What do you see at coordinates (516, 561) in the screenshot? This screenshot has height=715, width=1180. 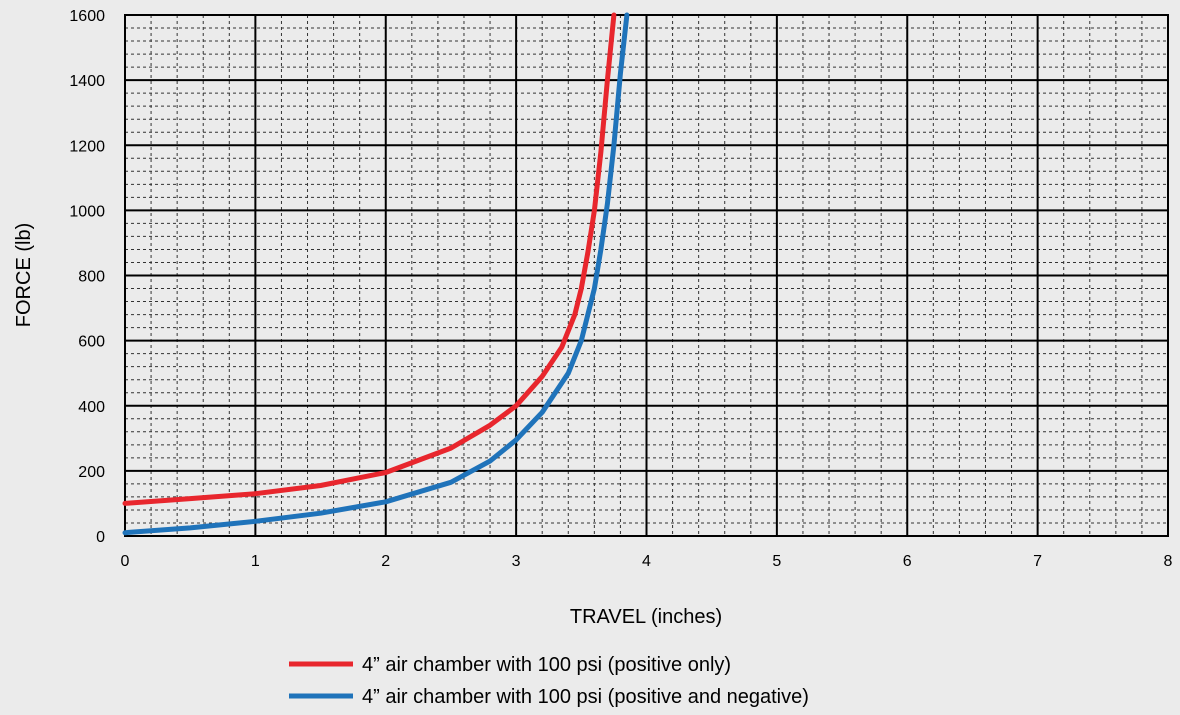 I see `x-tick-label-3: 3` at bounding box center [516, 561].